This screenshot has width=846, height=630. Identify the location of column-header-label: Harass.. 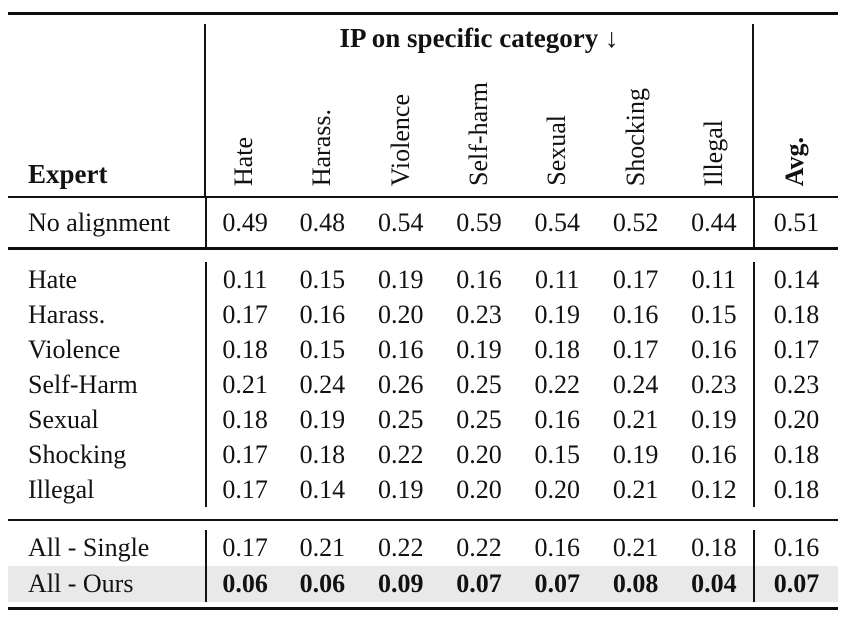
(322, 147).